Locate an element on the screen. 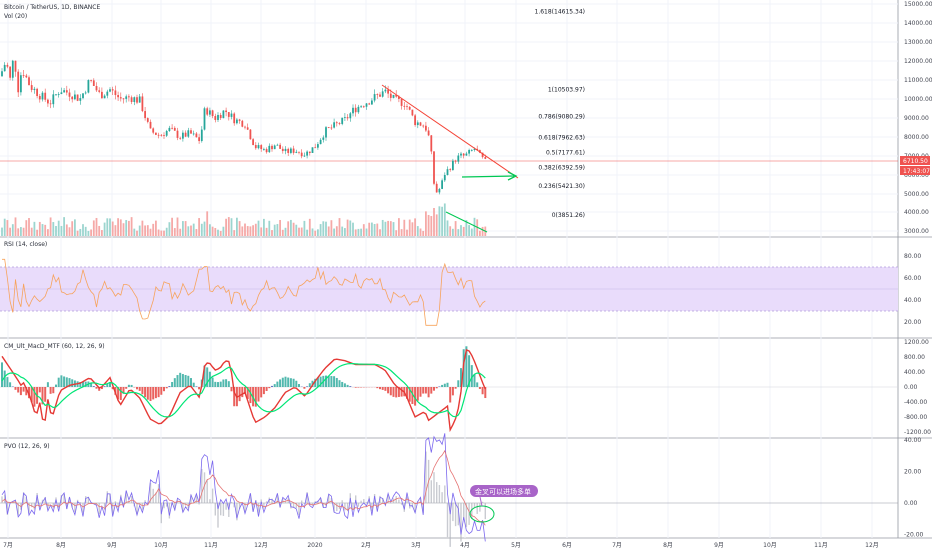 The width and height of the screenshot is (932, 550). symbol-title: Bitcoin / TetherUS, 1D, BINANCE is located at coordinates (52, 7).